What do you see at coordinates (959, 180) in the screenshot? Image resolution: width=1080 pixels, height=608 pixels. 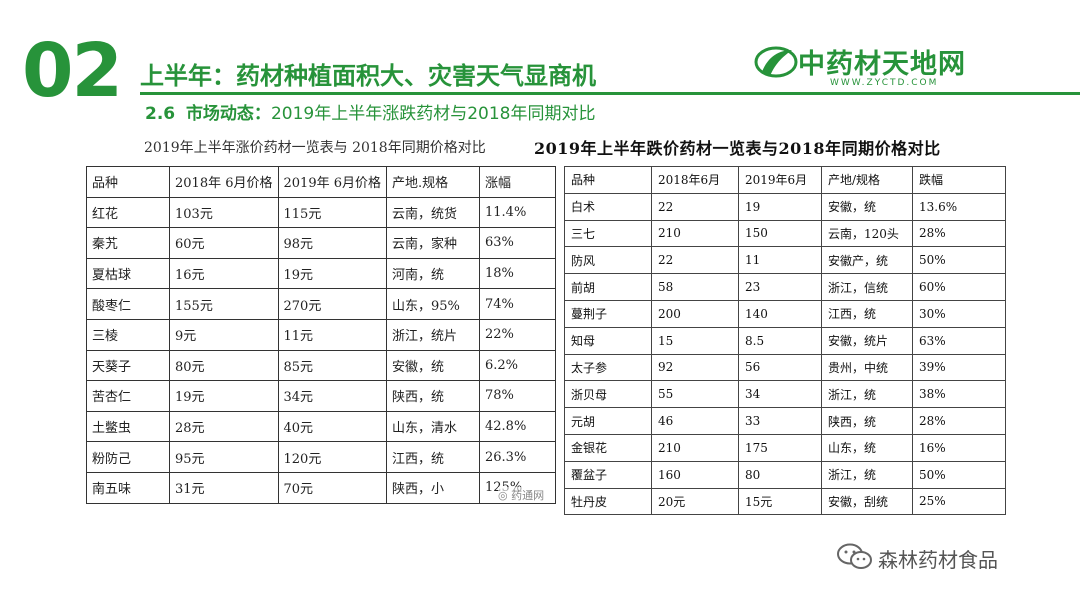 I see `column-header: 跌幅` at bounding box center [959, 180].